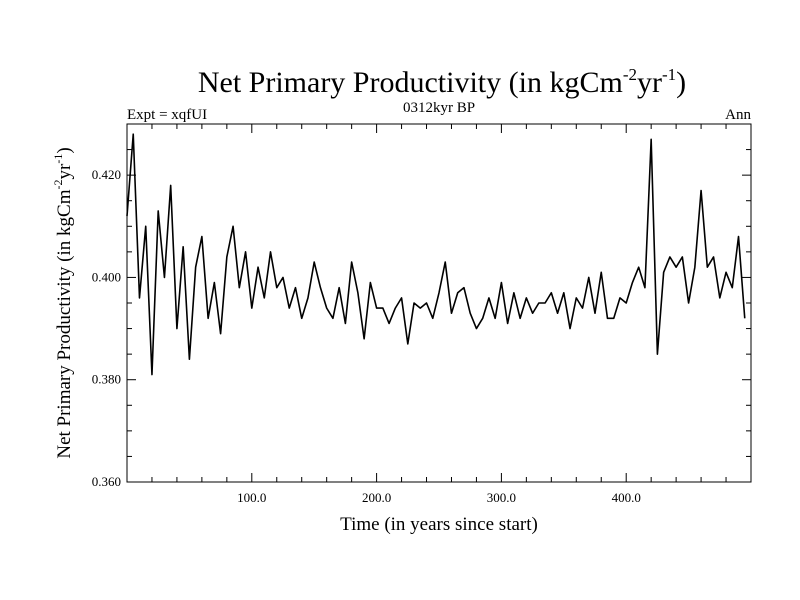 The height and width of the screenshot is (600, 800). Describe the element at coordinates (106, 174) in the screenshot. I see `y-tick-label: 0.420` at that location.